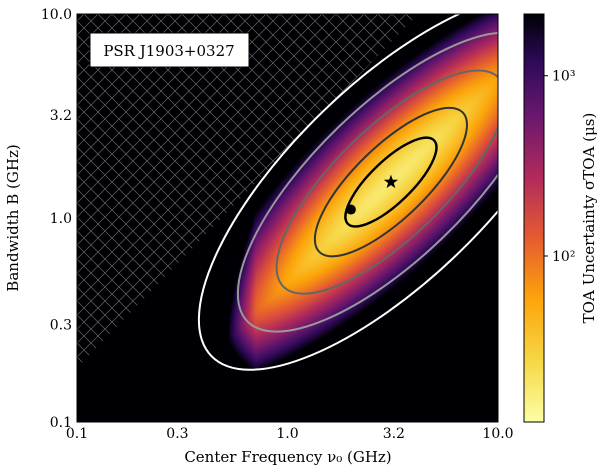 The image size is (607, 467). I want to click on annotation-box: PSR J1903+0327, so click(169, 50).